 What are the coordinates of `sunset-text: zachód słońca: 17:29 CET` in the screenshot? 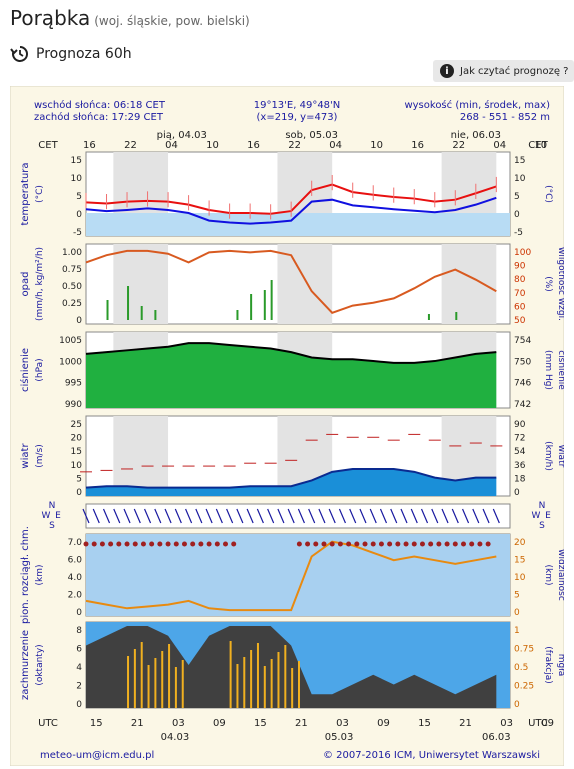 It's located at (99, 117).